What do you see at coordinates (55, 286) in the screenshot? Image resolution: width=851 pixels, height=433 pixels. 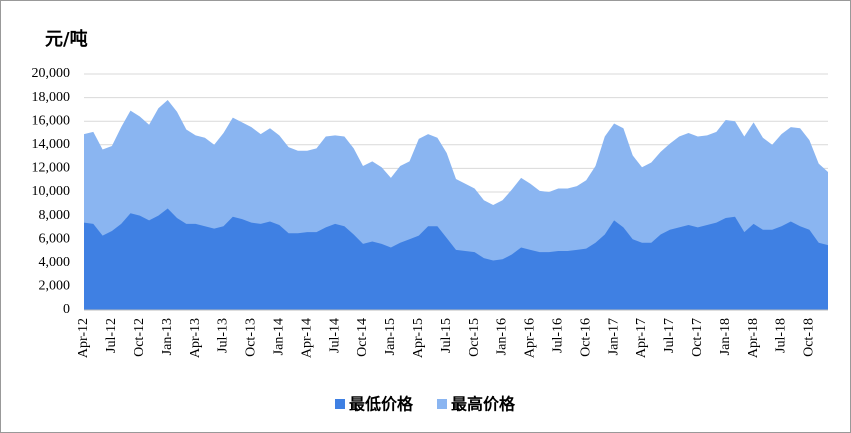 I see `y-tick-label: 2,000` at bounding box center [55, 286].